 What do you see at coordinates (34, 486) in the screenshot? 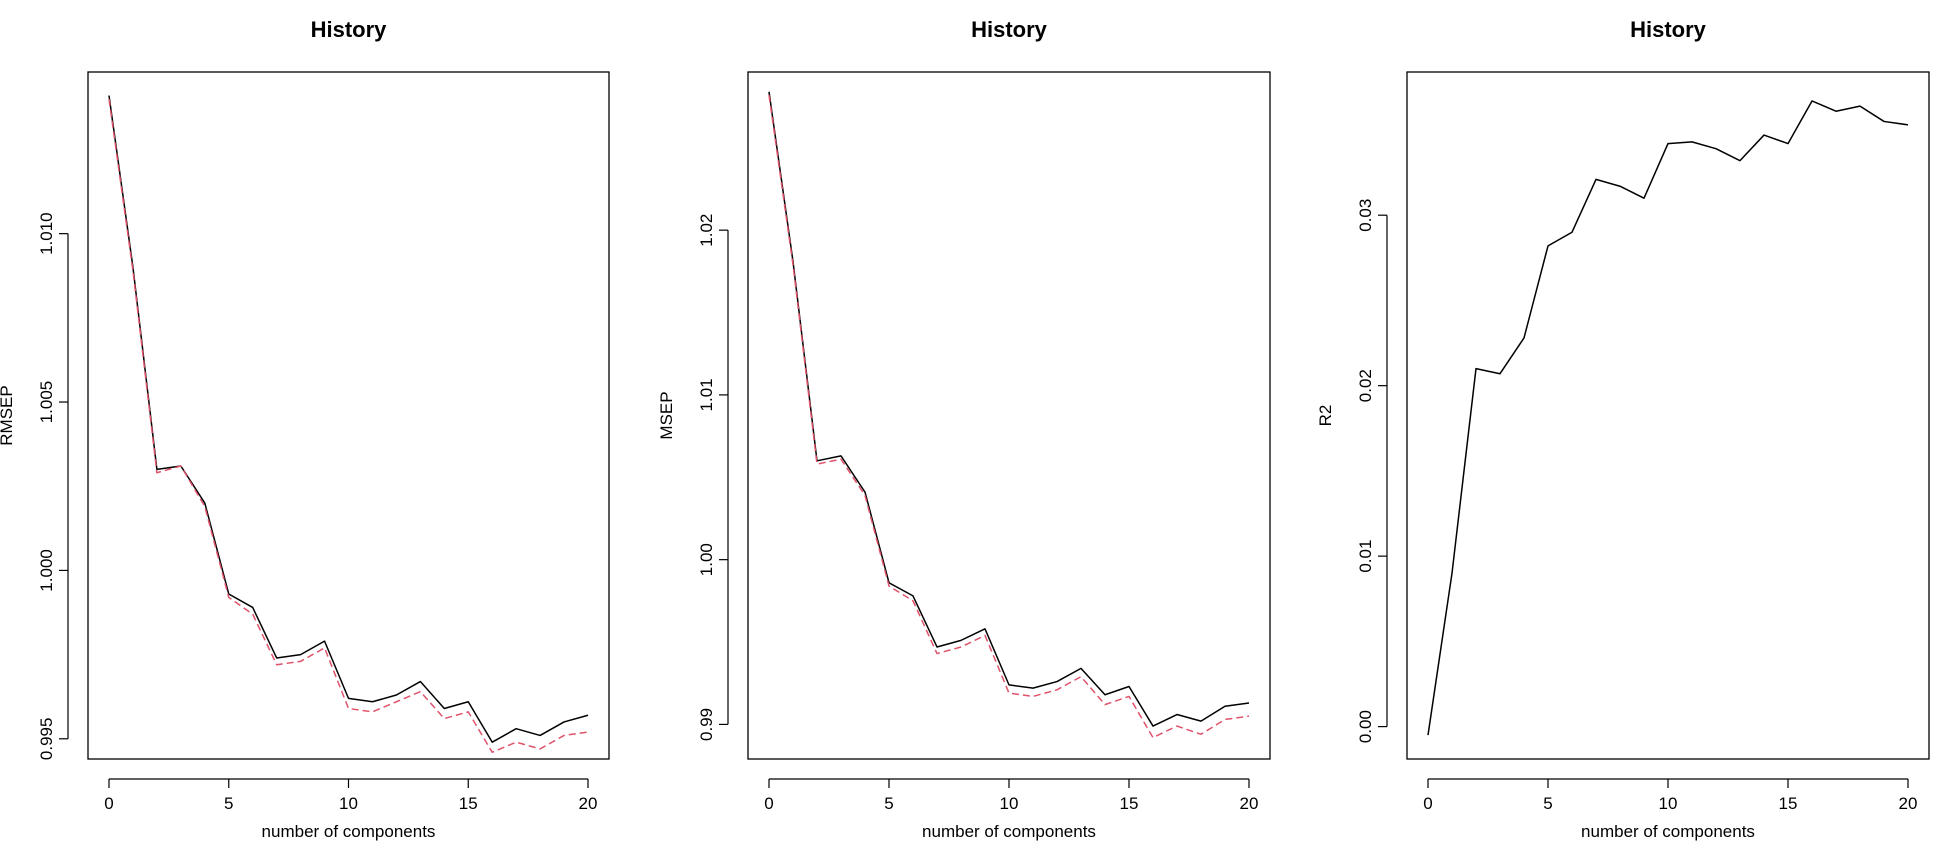
I see `y-axis: 0.995 1.000 1.005 1.010 RMSEP` at bounding box center [34, 486].